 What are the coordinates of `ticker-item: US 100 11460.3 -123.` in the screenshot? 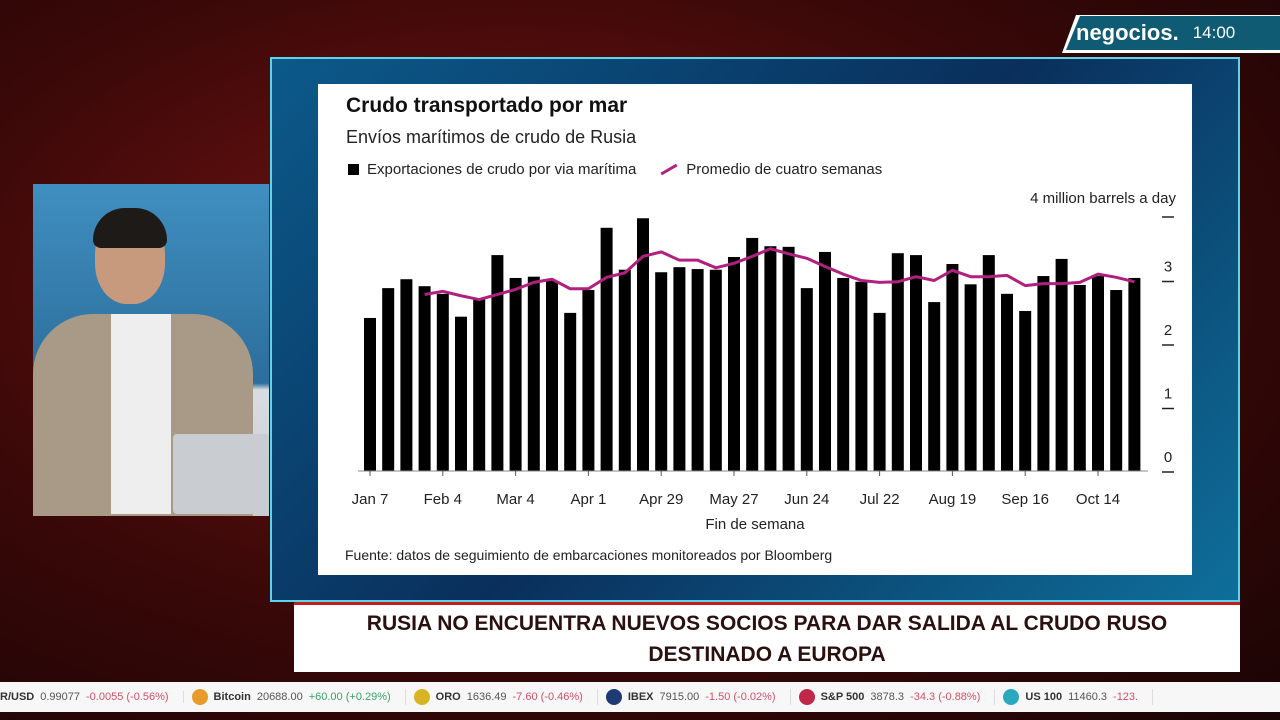 It's located at (1078, 697).